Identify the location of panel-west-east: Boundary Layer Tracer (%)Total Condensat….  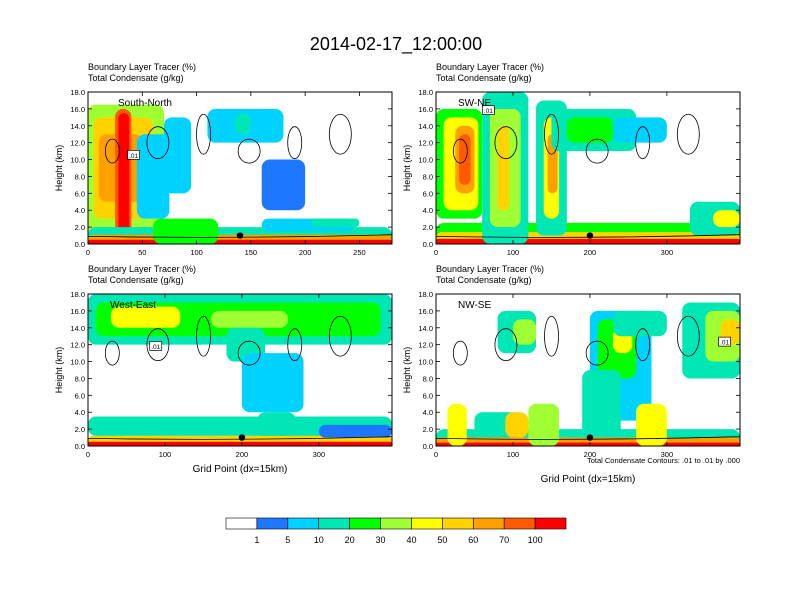
(223, 369).